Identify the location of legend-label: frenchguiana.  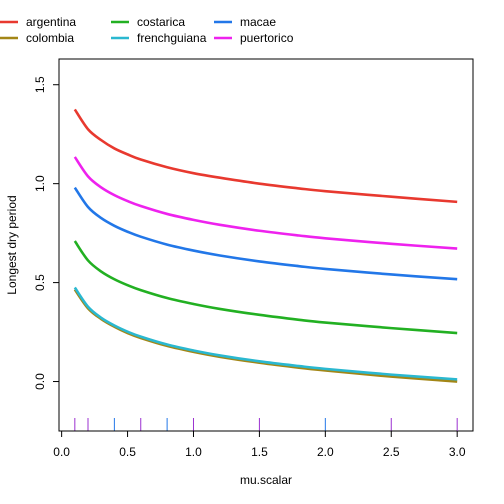
(172, 38).